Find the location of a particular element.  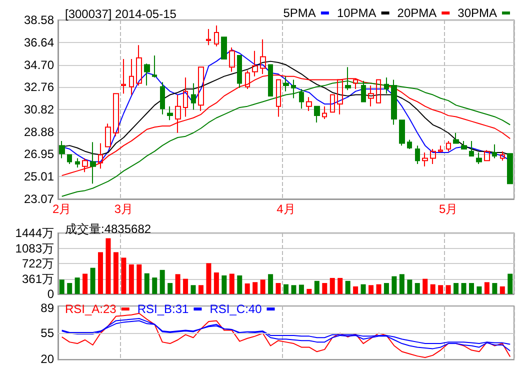

chart-title: 成交量:4835682 is located at coordinates (108, 229).